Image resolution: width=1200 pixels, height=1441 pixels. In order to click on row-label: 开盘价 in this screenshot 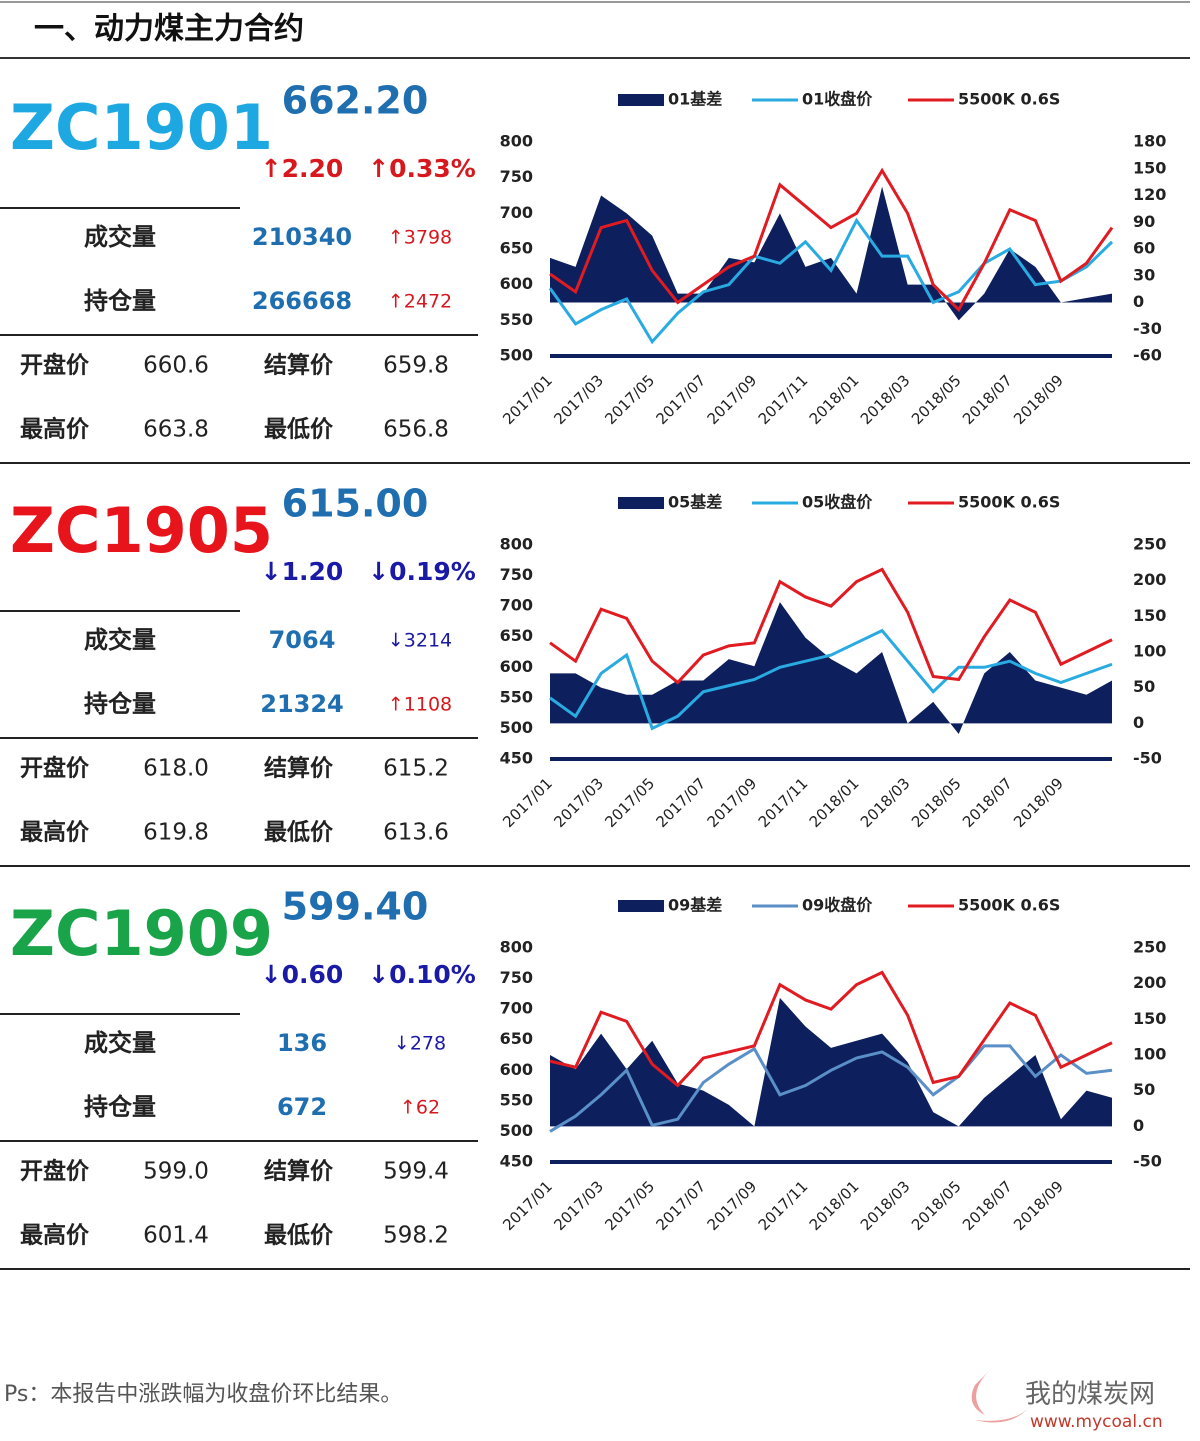, I will do `click(55, 768)`.